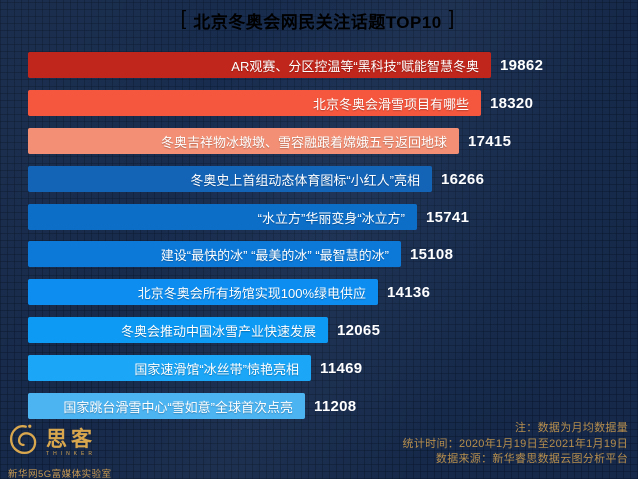 The height and width of the screenshot is (479, 638). I want to click on topic-bar: 冬奥会推动中国冰雪产业快速发展, so click(178, 330).